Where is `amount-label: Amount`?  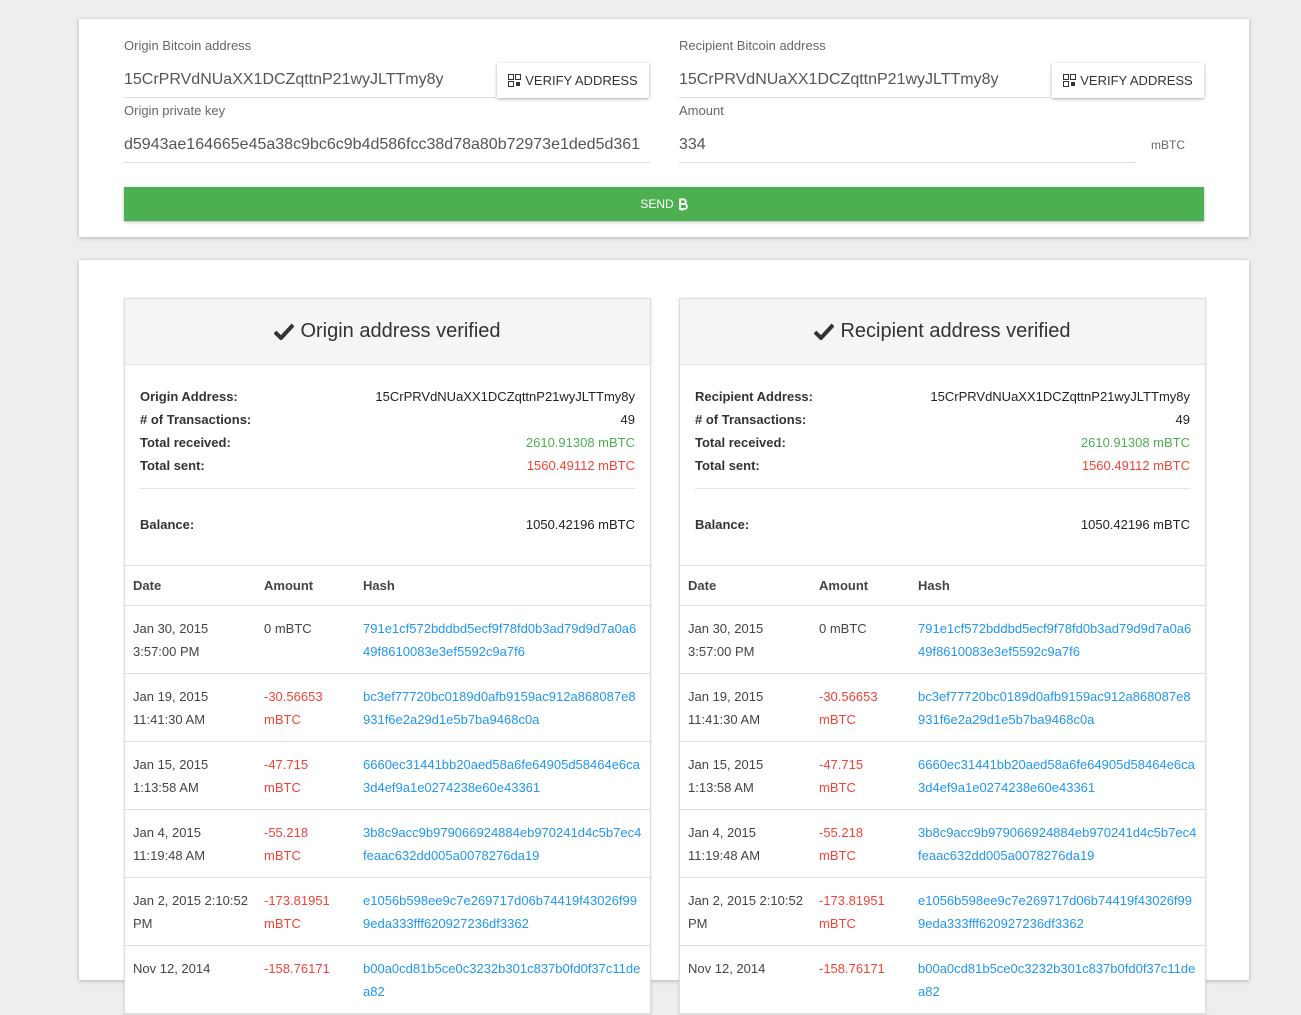
amount-label: Amount is located at coordinates (701, 110).